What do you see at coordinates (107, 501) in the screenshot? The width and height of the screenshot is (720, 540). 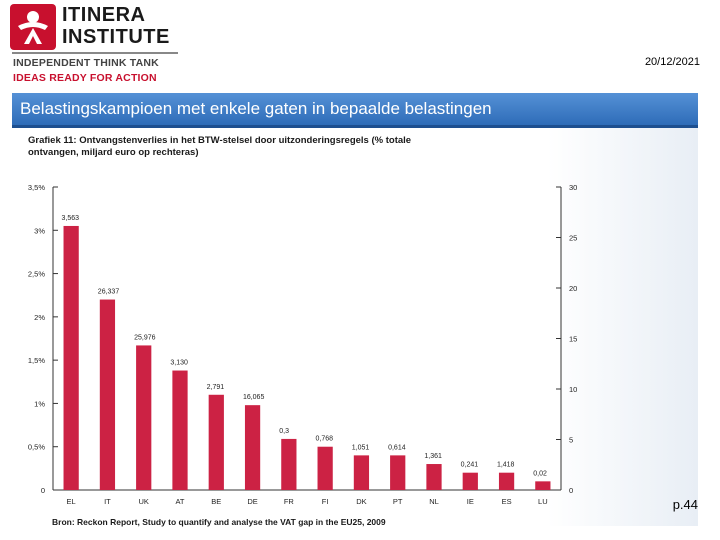 I see `x-tick-label: IT` at bounding box center [107, 501].